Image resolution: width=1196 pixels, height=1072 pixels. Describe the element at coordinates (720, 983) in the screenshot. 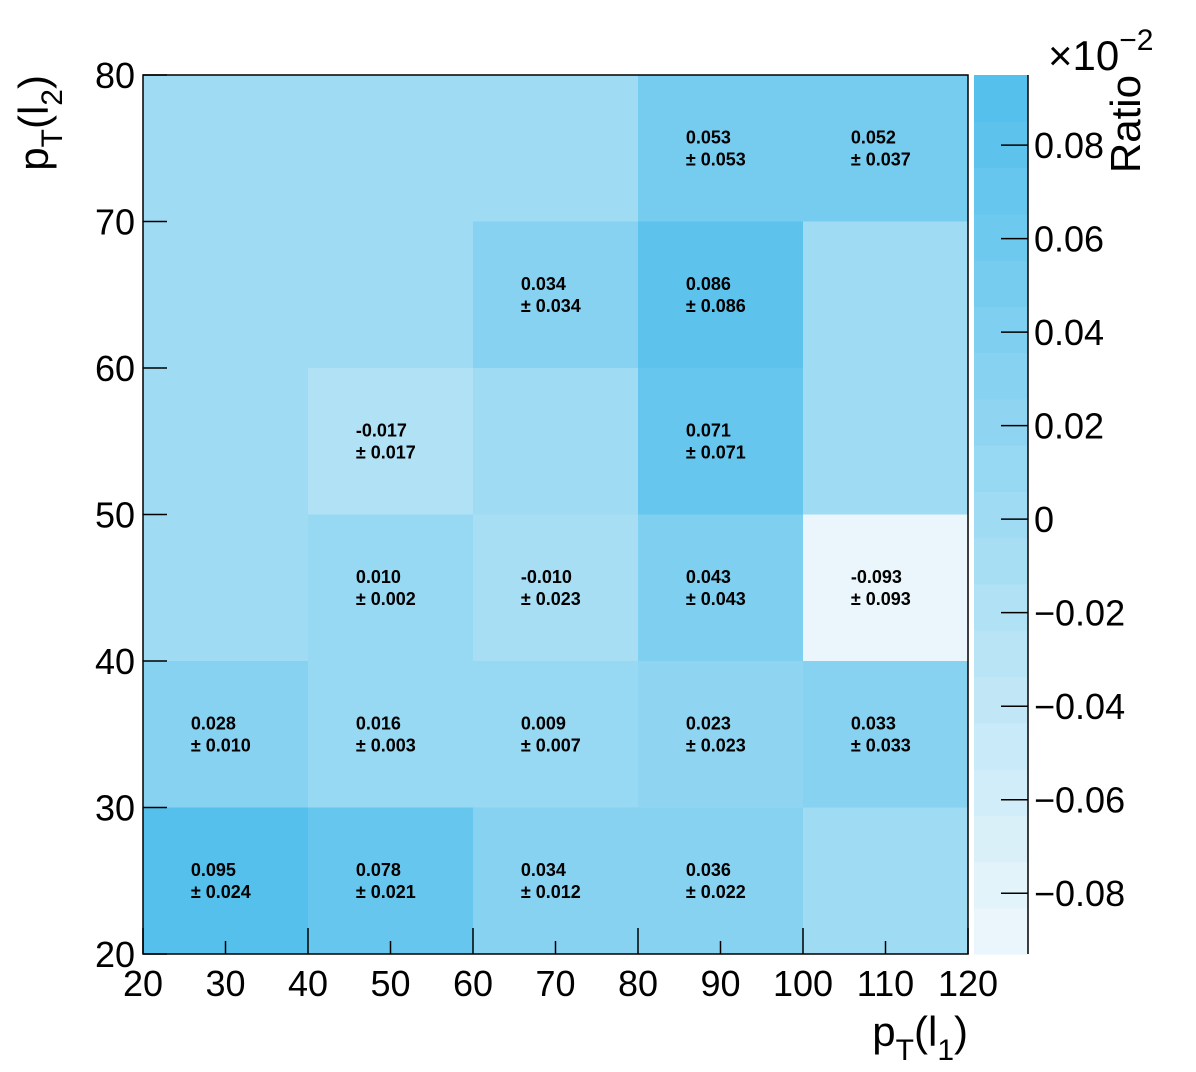

I see `x-tick-label: 90` at that location.